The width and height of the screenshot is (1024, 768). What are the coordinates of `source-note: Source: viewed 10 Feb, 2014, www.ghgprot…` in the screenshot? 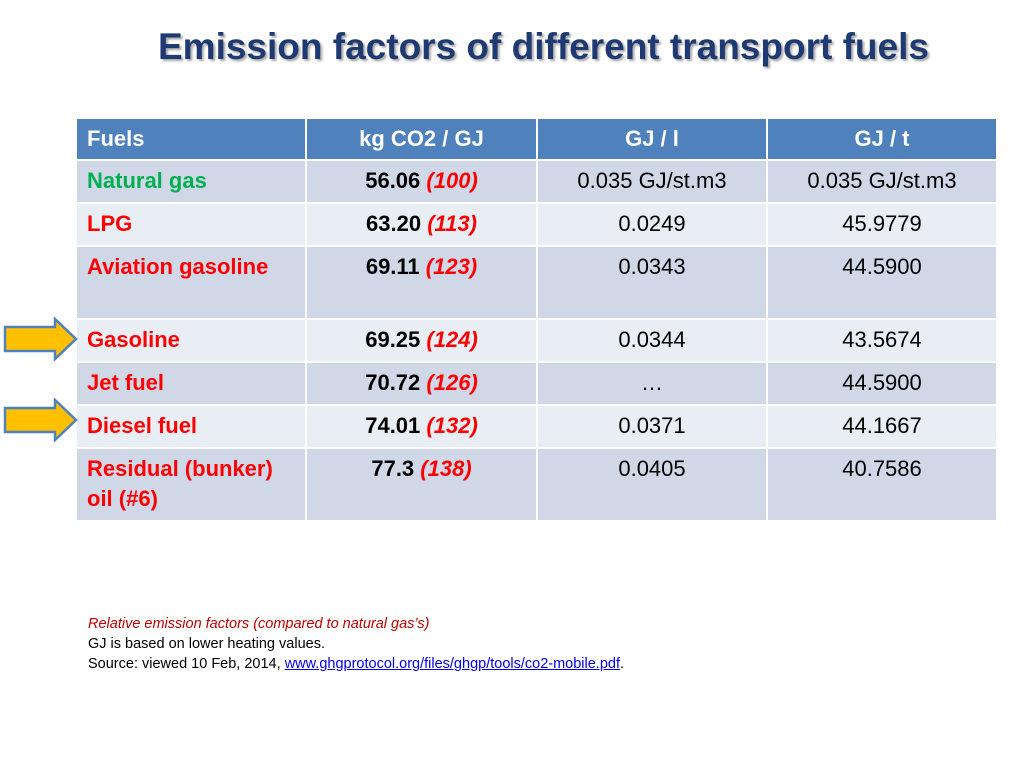 It's located at (356, 664).